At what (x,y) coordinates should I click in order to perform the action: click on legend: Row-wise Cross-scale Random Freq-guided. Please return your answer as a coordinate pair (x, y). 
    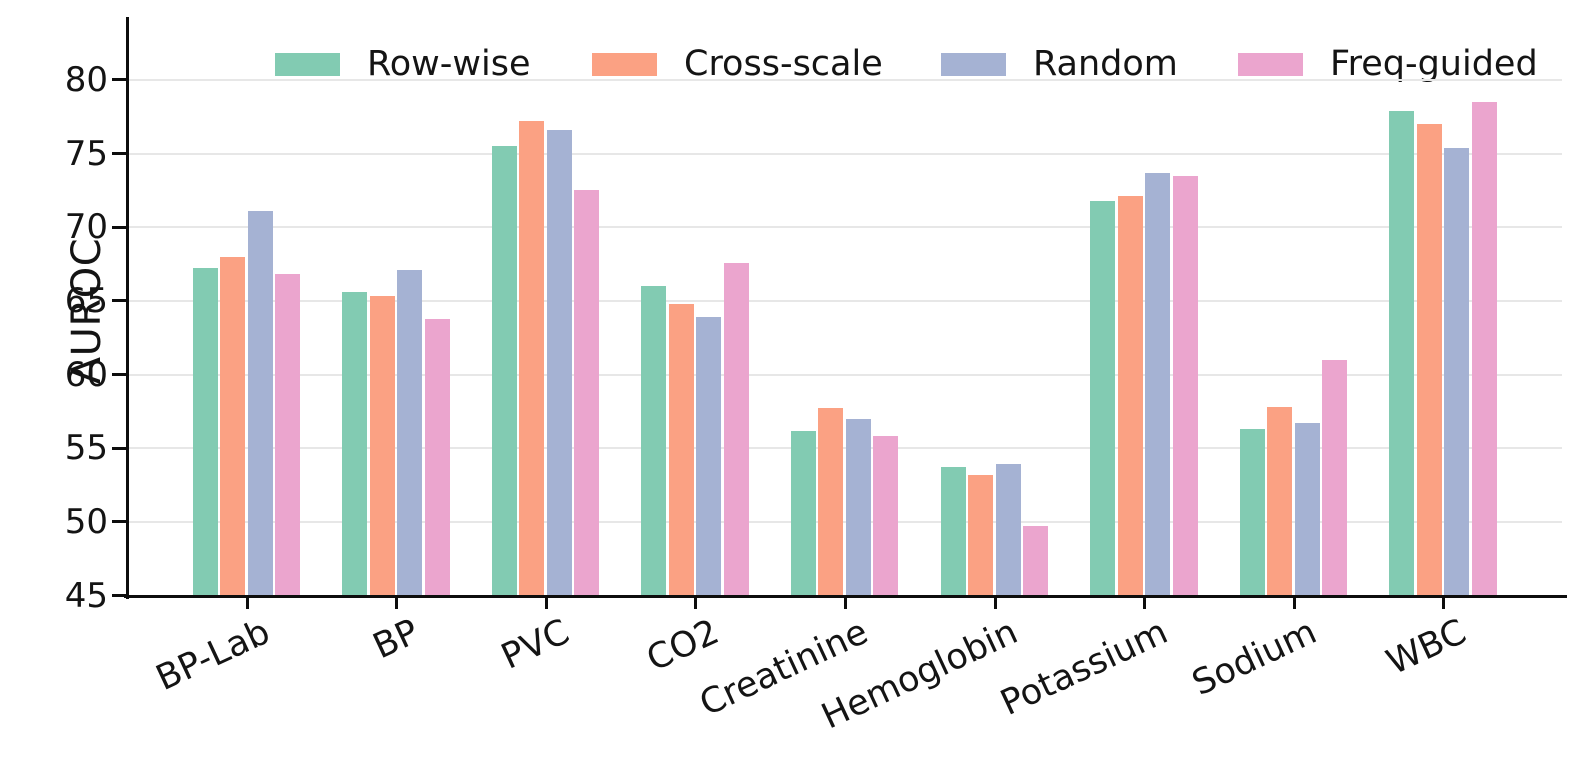
    Looking at the image, I should click on (790, 50).